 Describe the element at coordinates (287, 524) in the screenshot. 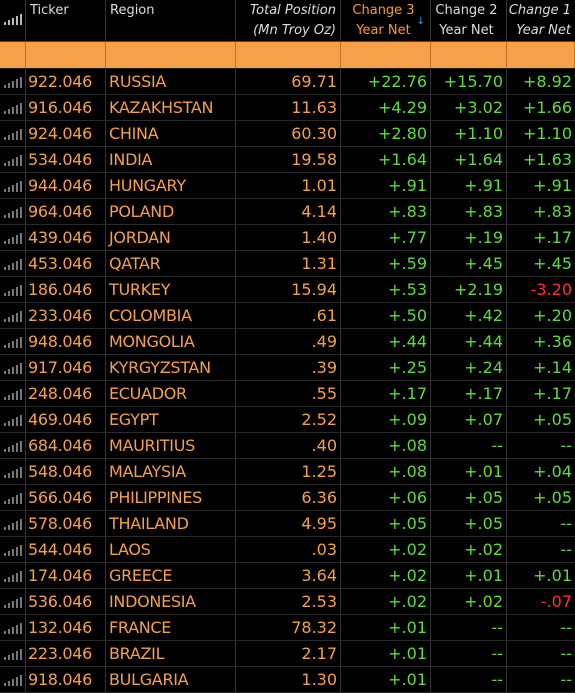

I see `table-row: 578.046 THAILAND 4.95 +.05 +.05 --` at that location.